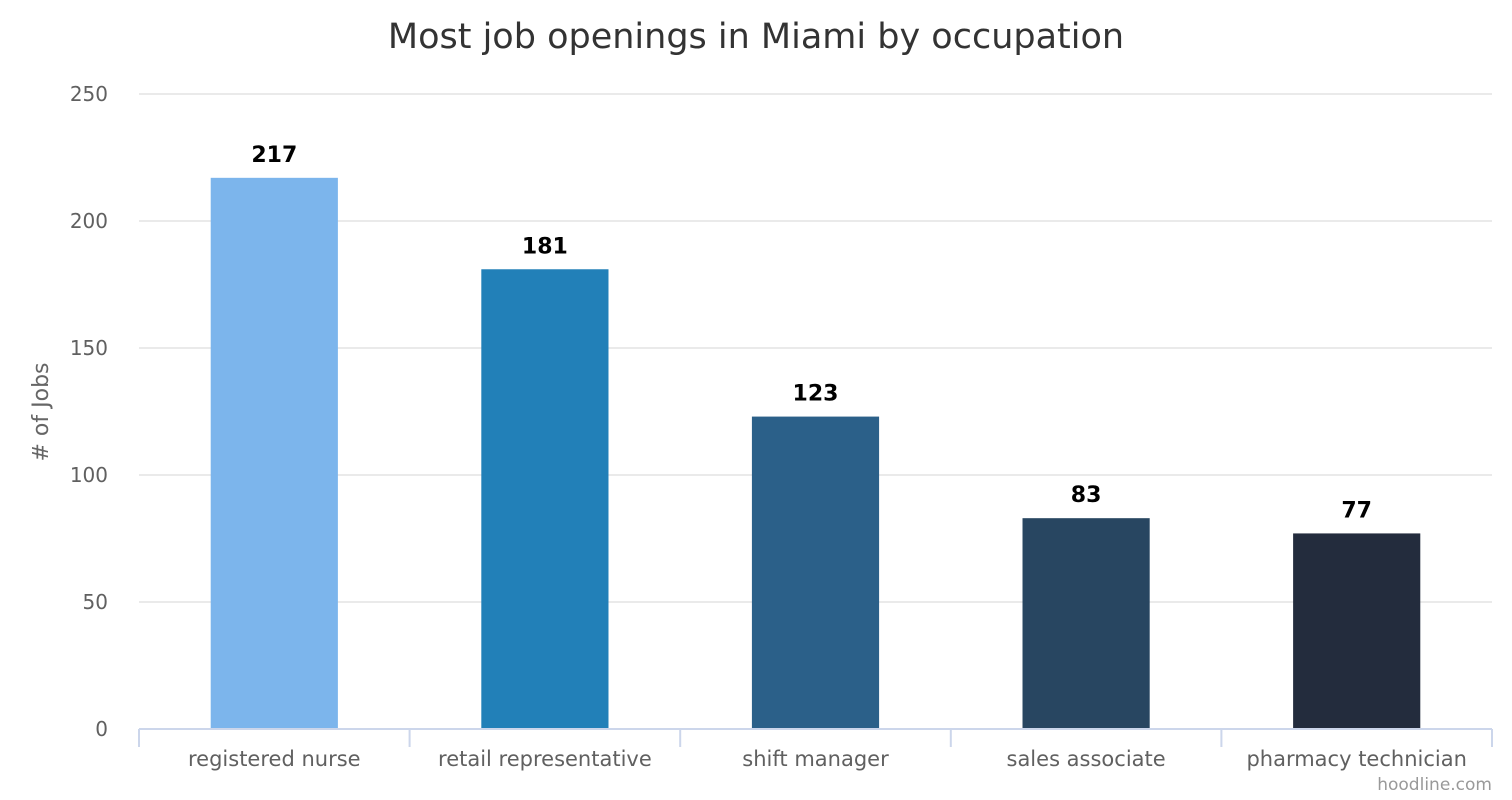 The height and width of the screenshot is (800, 1512). Describe the element at coordinates (89, 348) in the screenshot. I see `y-tick-label: 150` at that location.